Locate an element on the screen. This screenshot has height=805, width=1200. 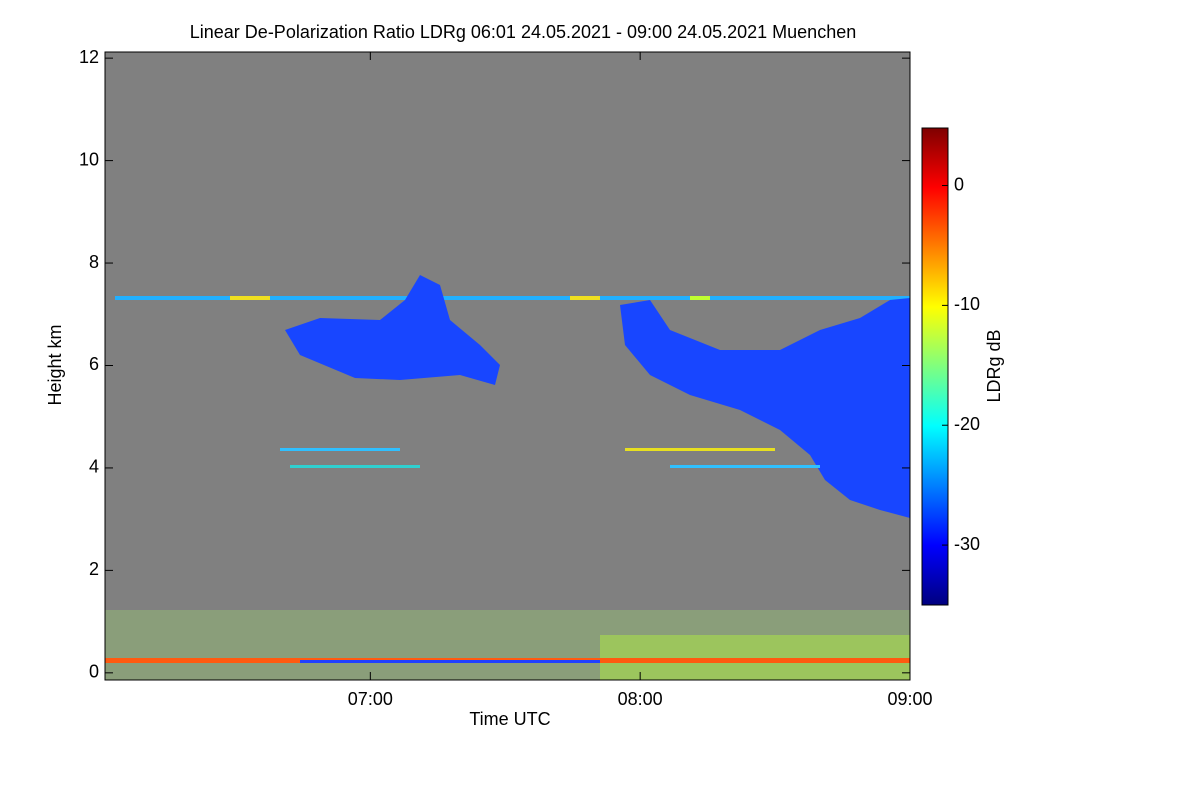
colorbar-tick-label: -30 is located at coordinates (967, 544).